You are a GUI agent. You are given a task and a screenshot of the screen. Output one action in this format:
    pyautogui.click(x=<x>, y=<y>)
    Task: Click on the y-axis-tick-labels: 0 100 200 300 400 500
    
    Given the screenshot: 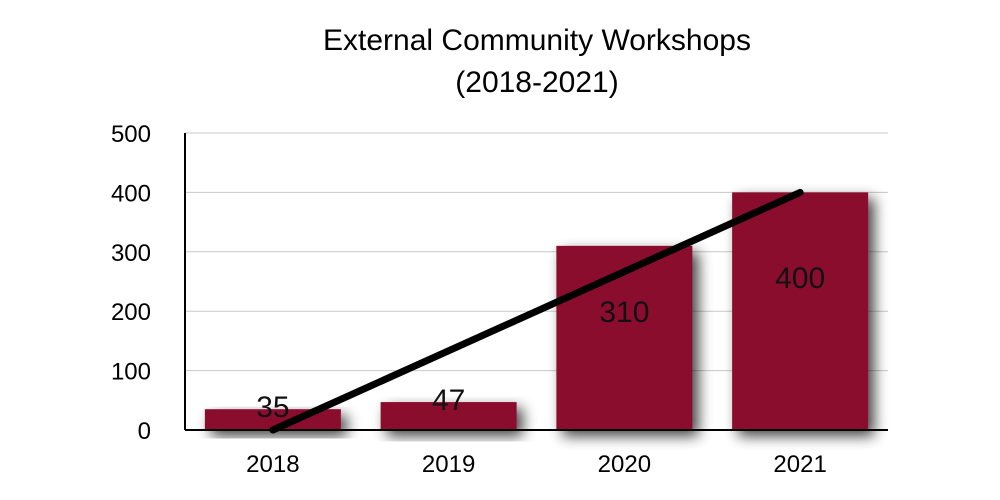 What is the action you would take?
    pyautogui.click(x=131, y=283)
    